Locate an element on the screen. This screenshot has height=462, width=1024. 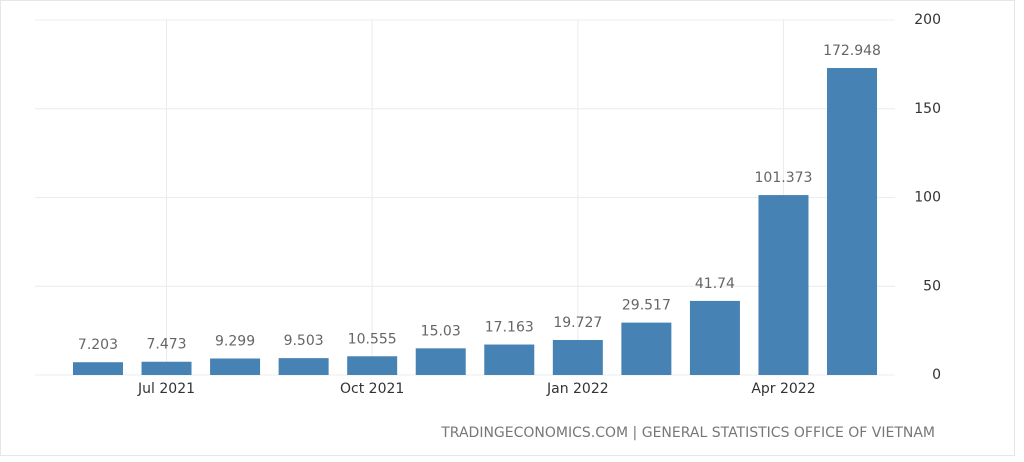
y-tick-label: 100 is located at coordinates (927, 198).